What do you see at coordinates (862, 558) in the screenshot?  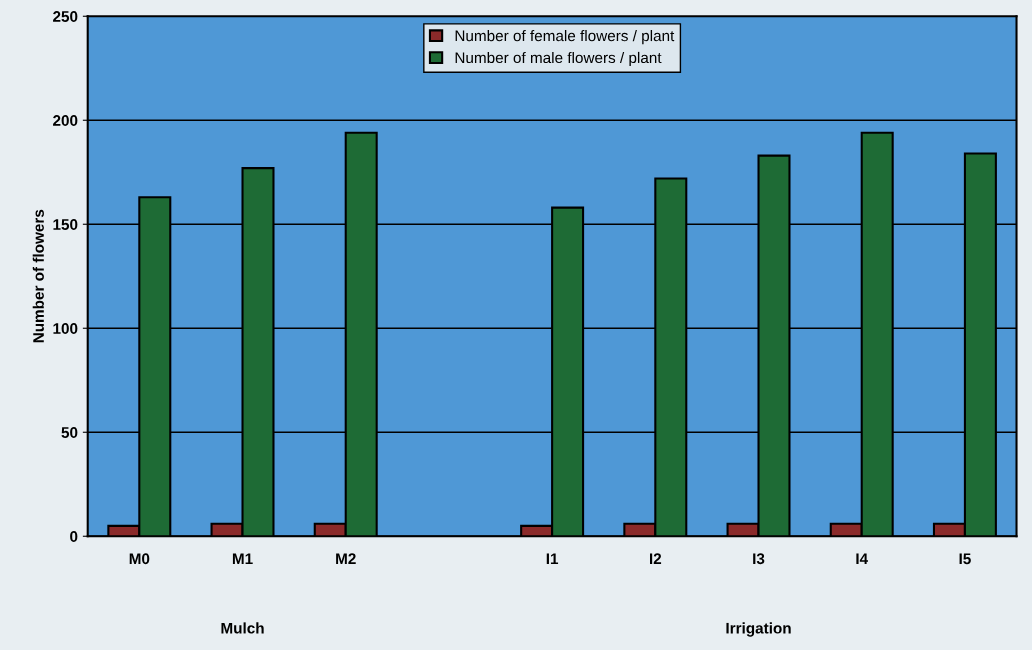 I see `x-tick-label: I4` at bounding box center [862, 558].